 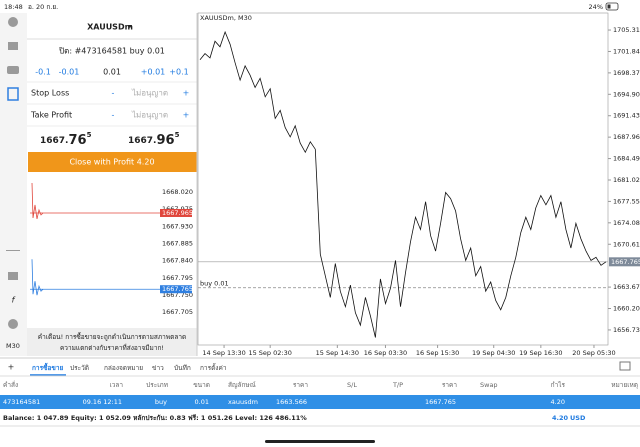 I want to click on close-label: ปิด: #473164581 buy 0.01, so click(x=111, y=51).